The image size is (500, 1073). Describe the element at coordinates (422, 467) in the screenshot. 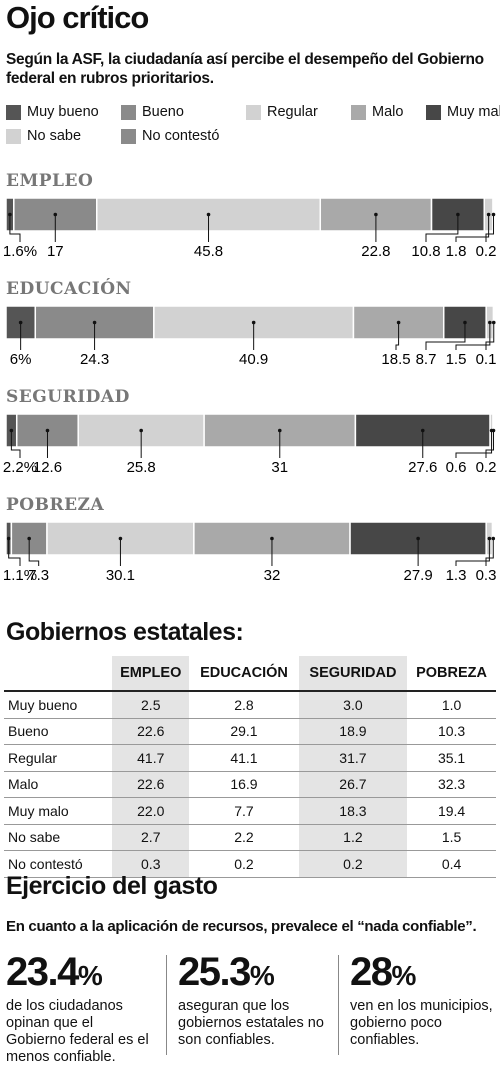

I see `value-label: 27.6` at that location.